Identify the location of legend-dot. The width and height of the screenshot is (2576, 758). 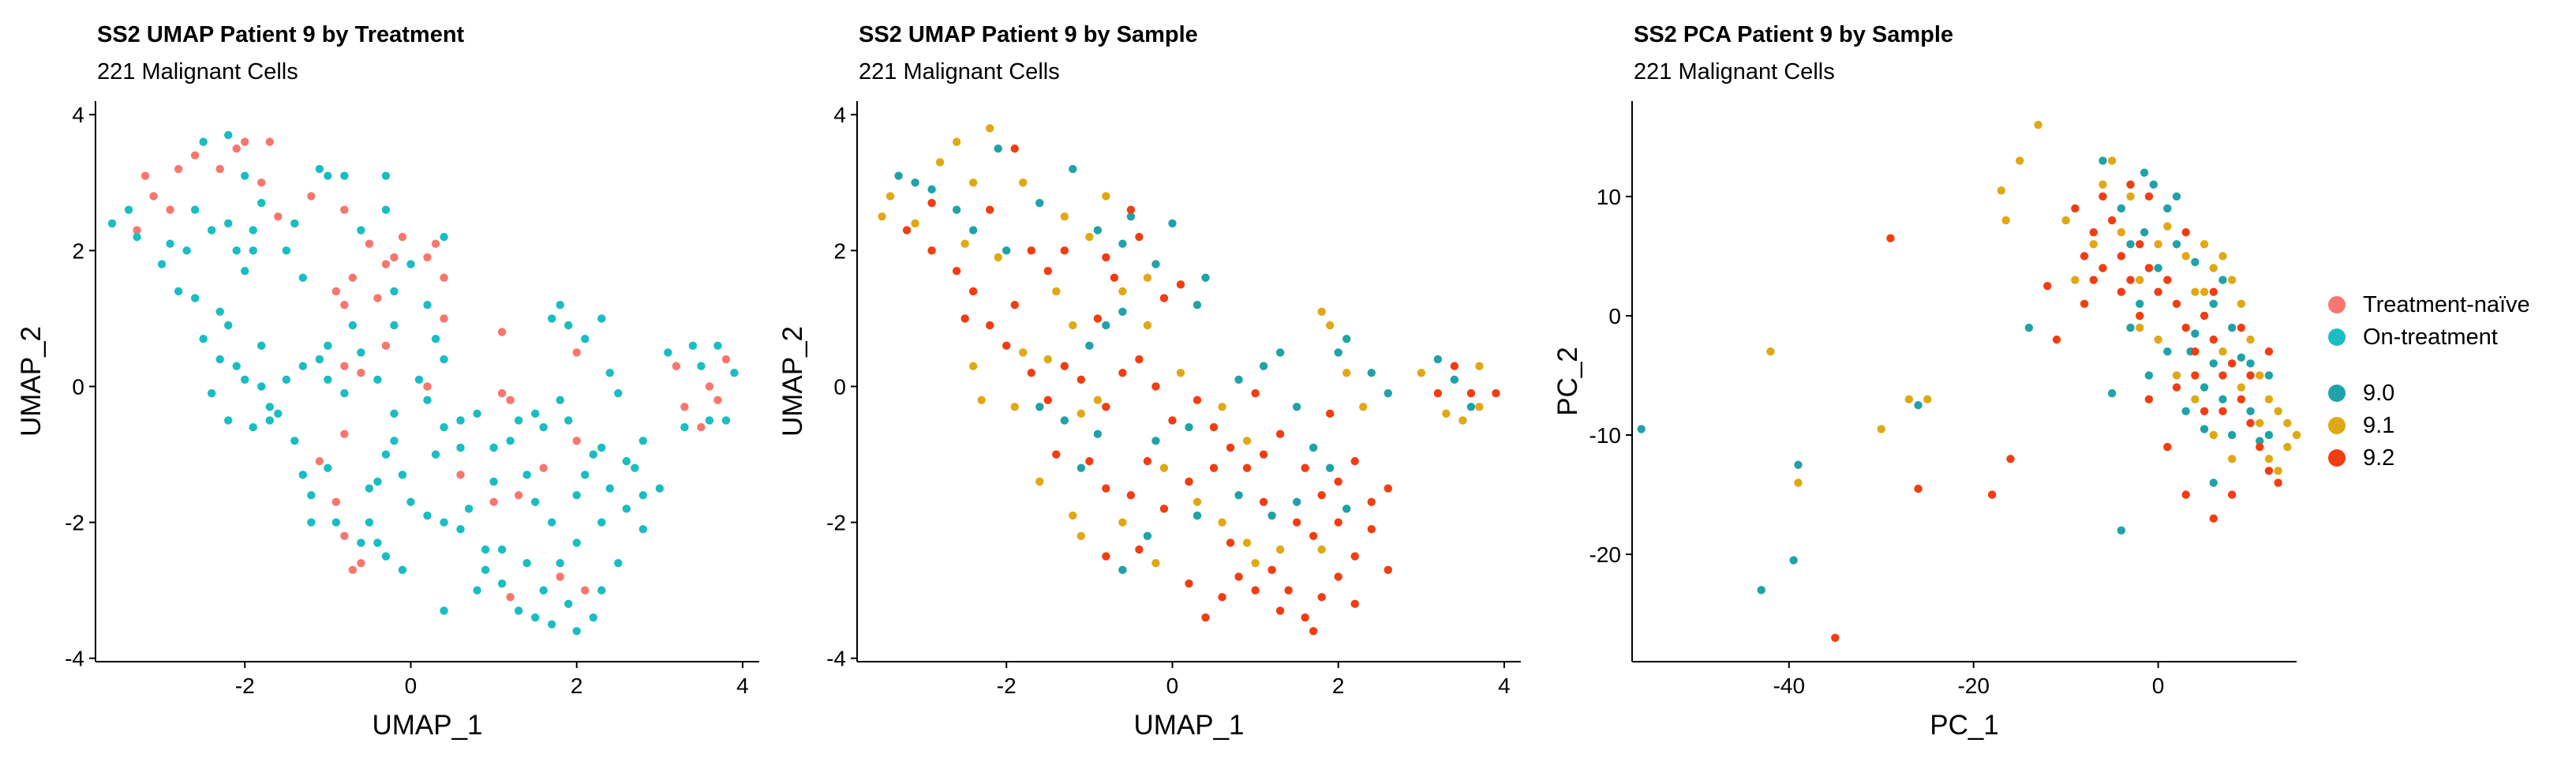
(2337, 337).